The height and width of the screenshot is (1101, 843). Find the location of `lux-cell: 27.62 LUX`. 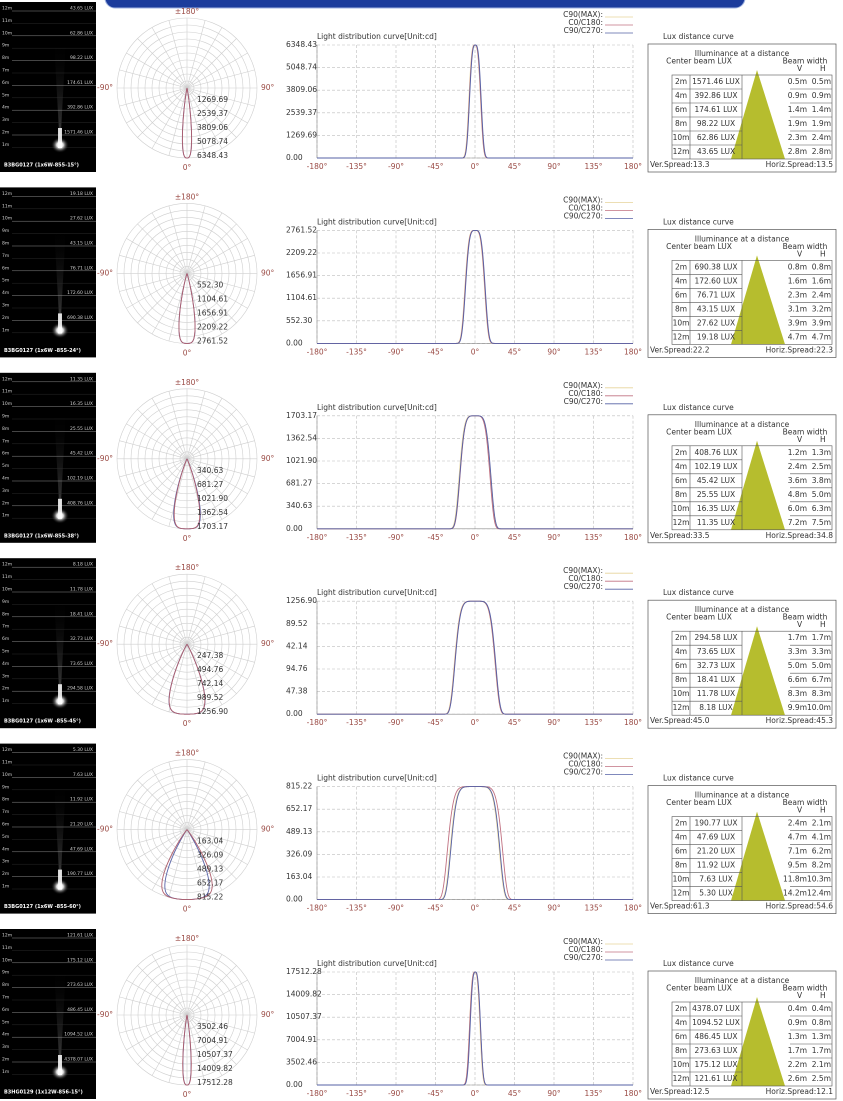

lux-cell: 27.62 LUX is located at coordinates (716, 322).